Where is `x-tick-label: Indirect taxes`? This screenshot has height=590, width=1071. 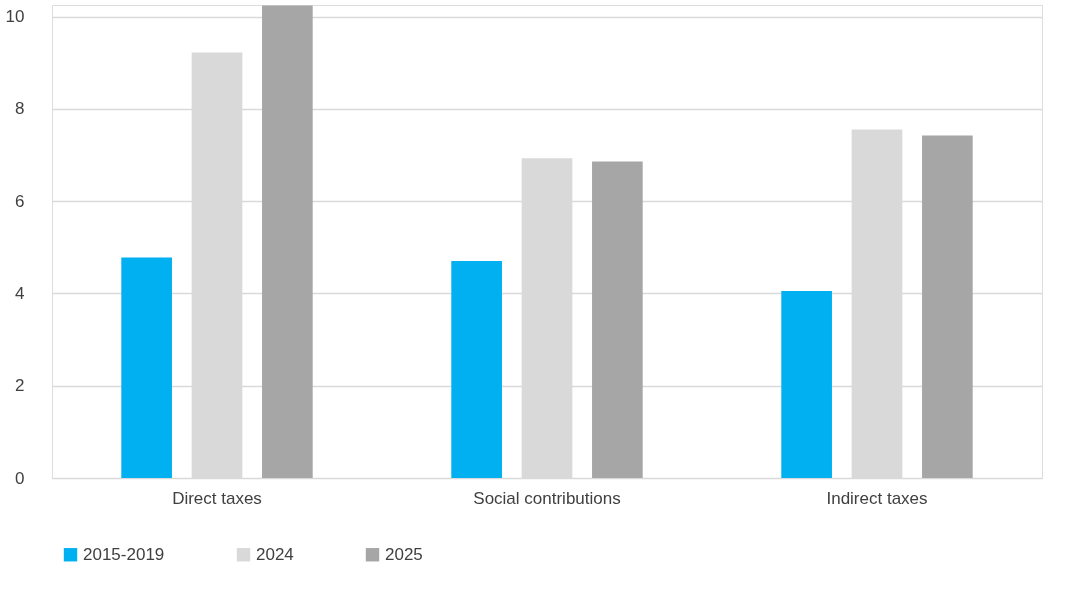 x-tick-label: Indirect taxes is located at coordinates (877, 498).